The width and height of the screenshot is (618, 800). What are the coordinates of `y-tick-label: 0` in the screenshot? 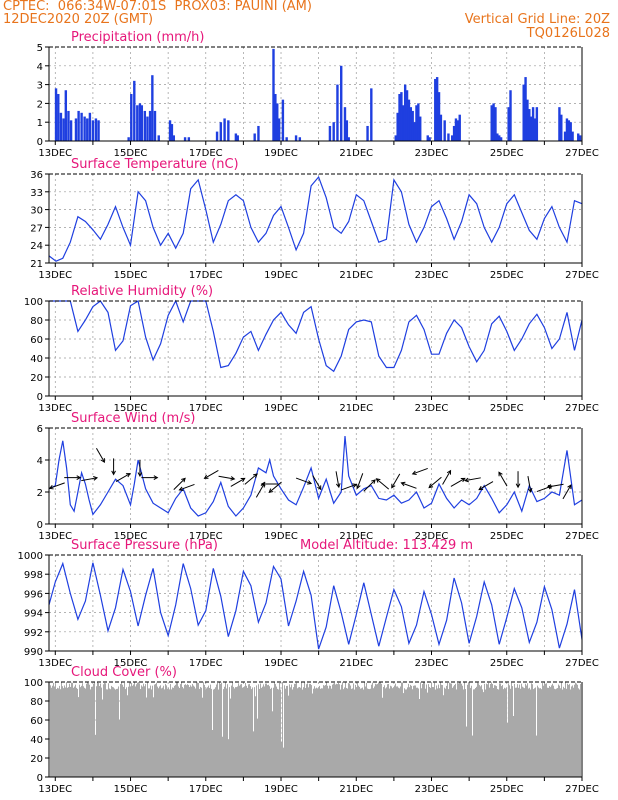 It's located at (40, 525).